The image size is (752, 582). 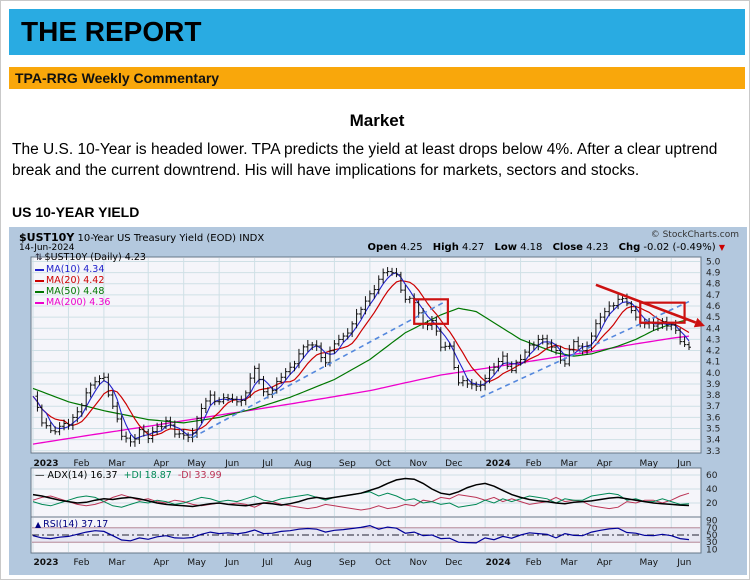 What do you see at coordinates (199, 475) in the screenshot?
I see `adx-legend-part: -DI 33.99` at bounding box center [199, 475].